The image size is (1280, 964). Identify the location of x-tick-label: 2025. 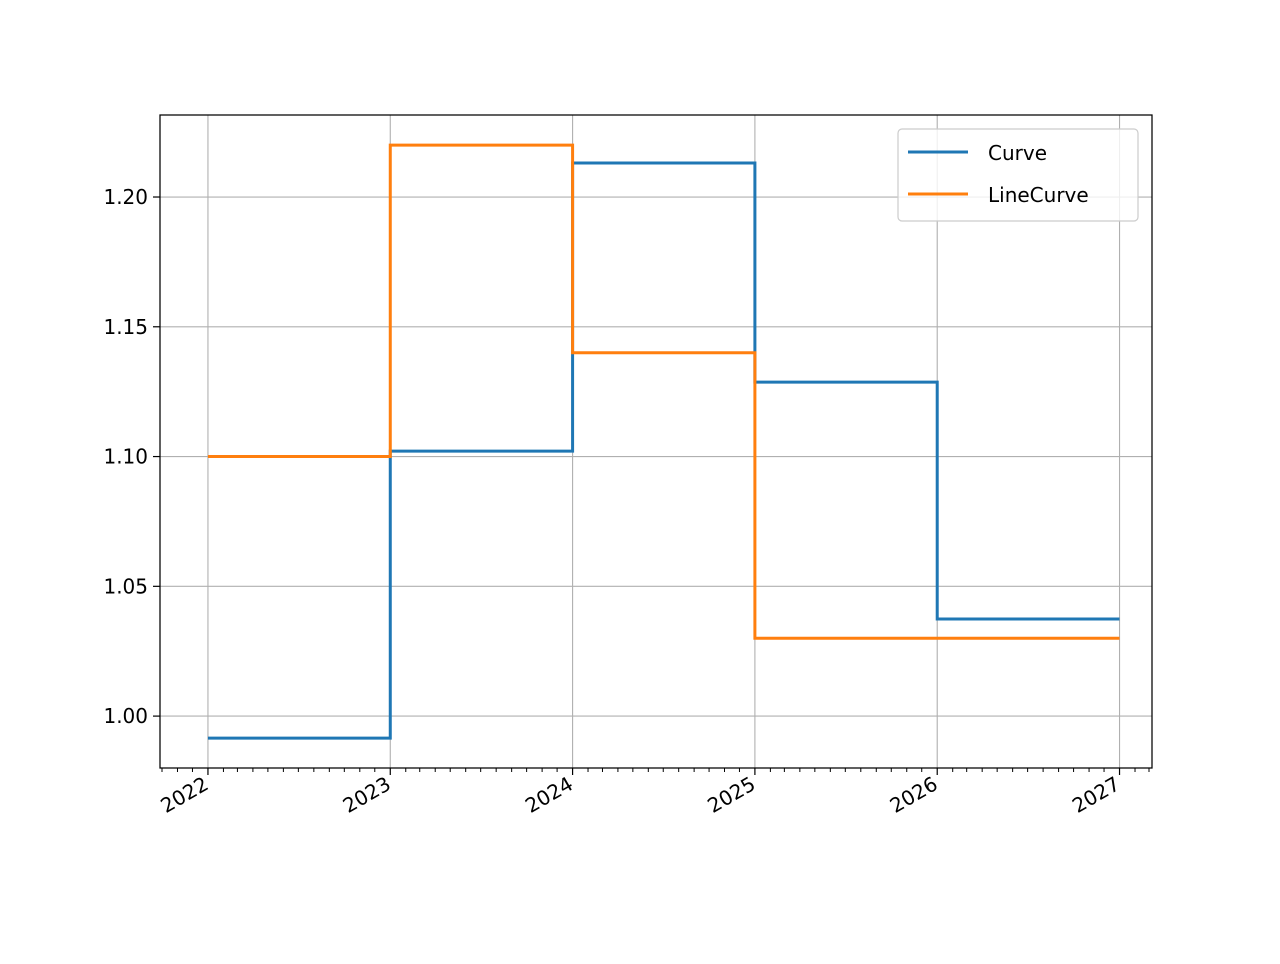
(731, 795).